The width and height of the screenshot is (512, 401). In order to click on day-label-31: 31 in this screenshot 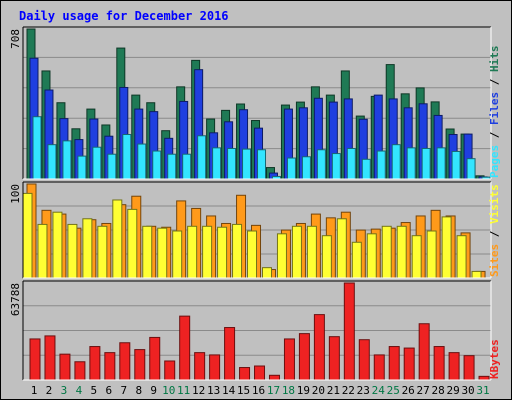, I will do `click(482, 390)`.